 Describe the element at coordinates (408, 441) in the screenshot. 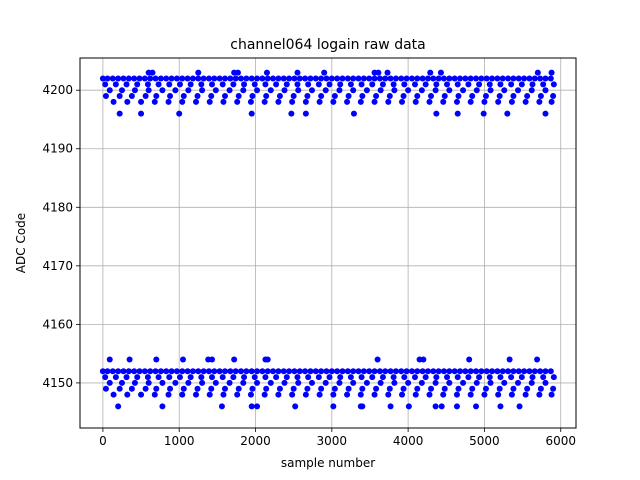

I see `x-tick-label: 4000` at that location.